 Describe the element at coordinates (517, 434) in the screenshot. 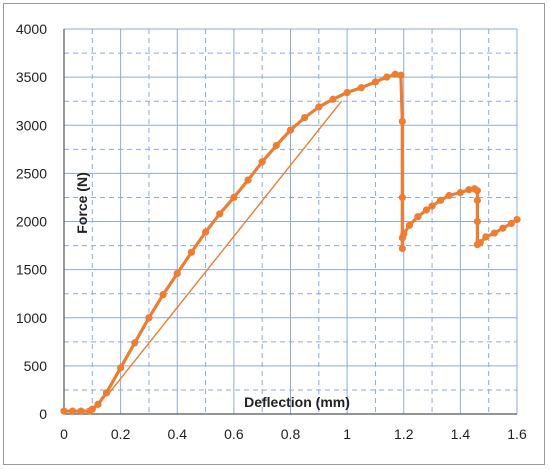

I see `x-tick-label: 1.6` at that location.